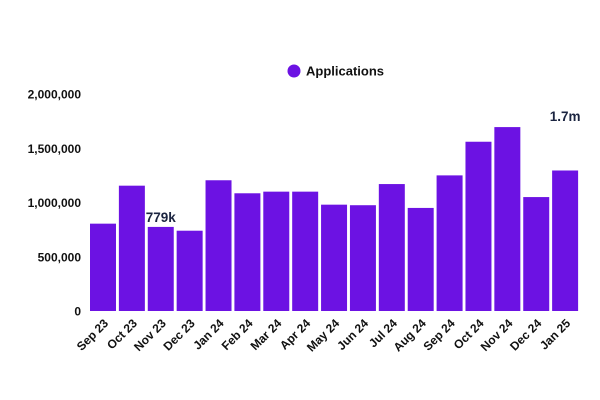  What do you see at coordinates (237, 334) in the screenshot?
I see `x-tick-label: Feb 24` at bounding box center [237, 334].